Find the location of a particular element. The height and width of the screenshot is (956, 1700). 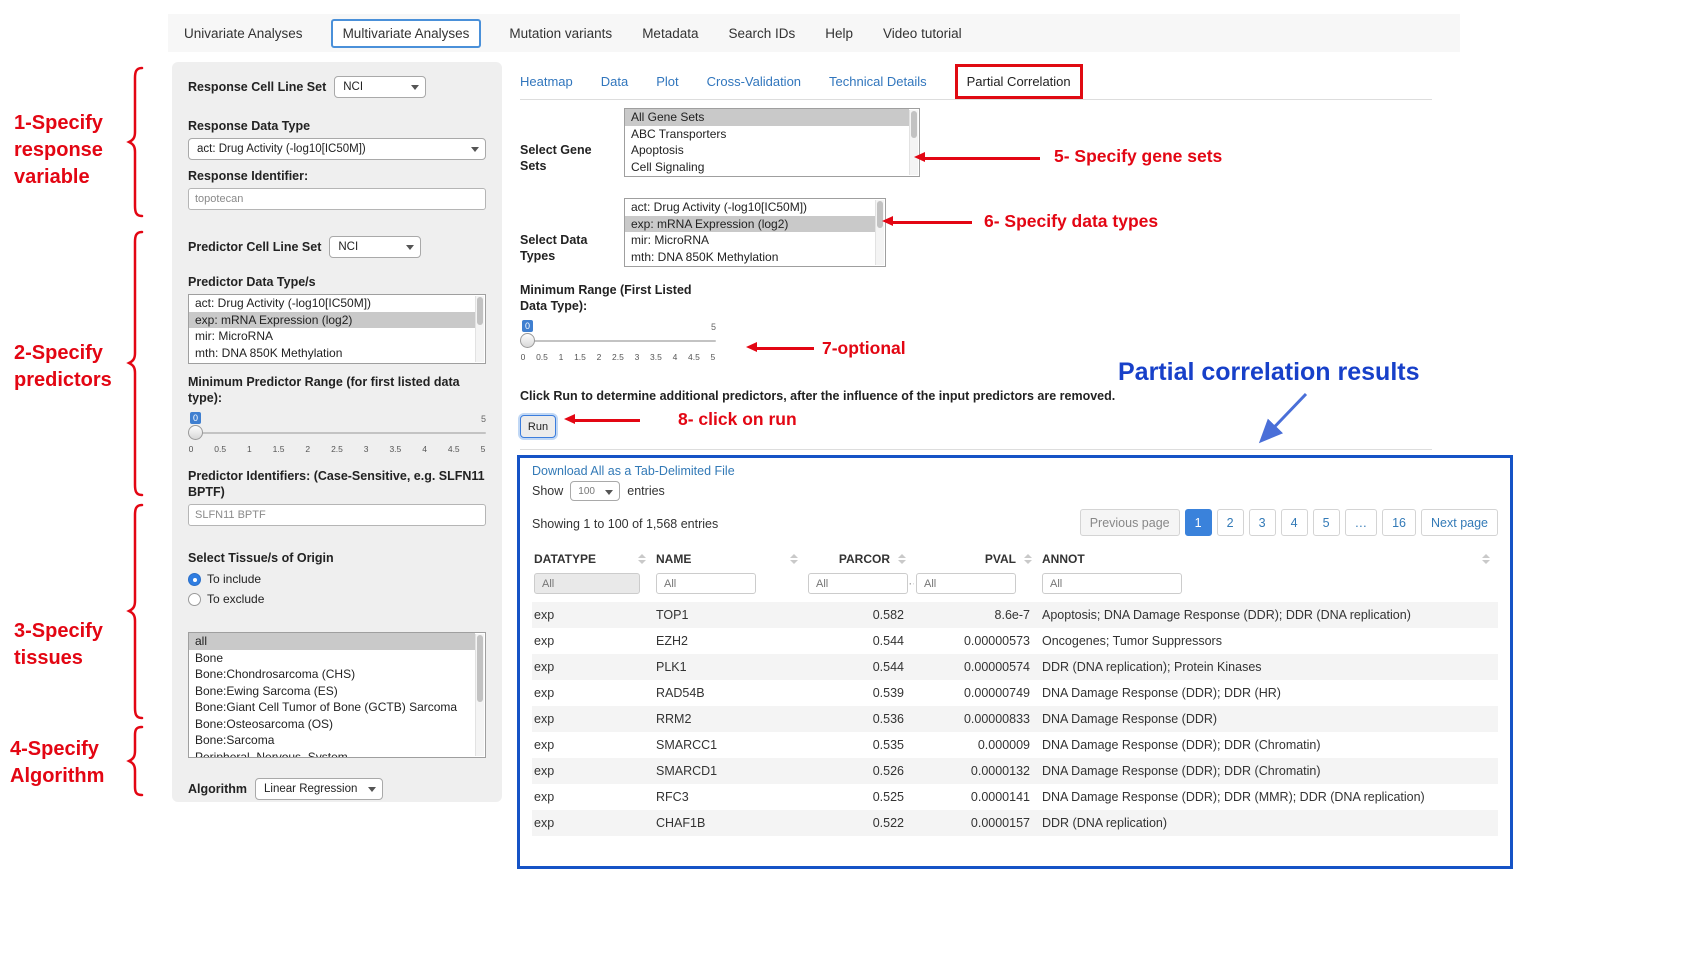

column-header-datatype: DATATYPE is located at coordinates (593, 558).